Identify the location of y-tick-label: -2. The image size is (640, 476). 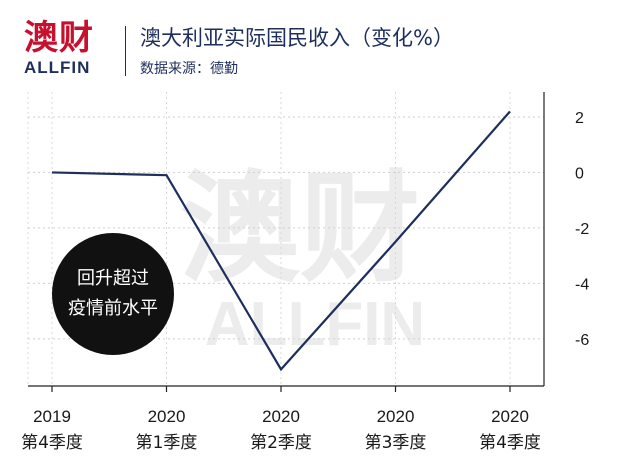
(582, 229).